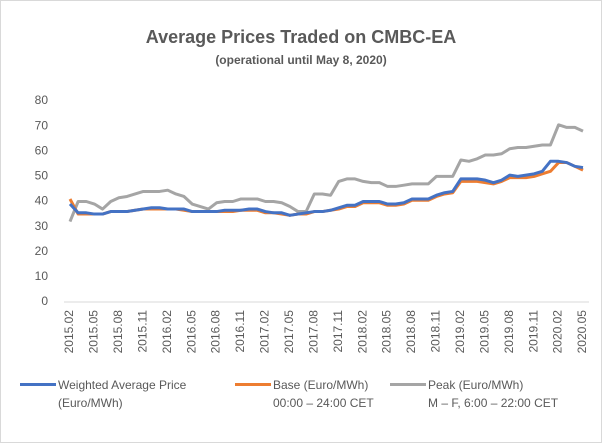 This screenshot has width=603, height=444. What do you see at coordinates (42, 125) in the screenshot?
I see `y-tick-label: 70` at bounding box center [42, 125].